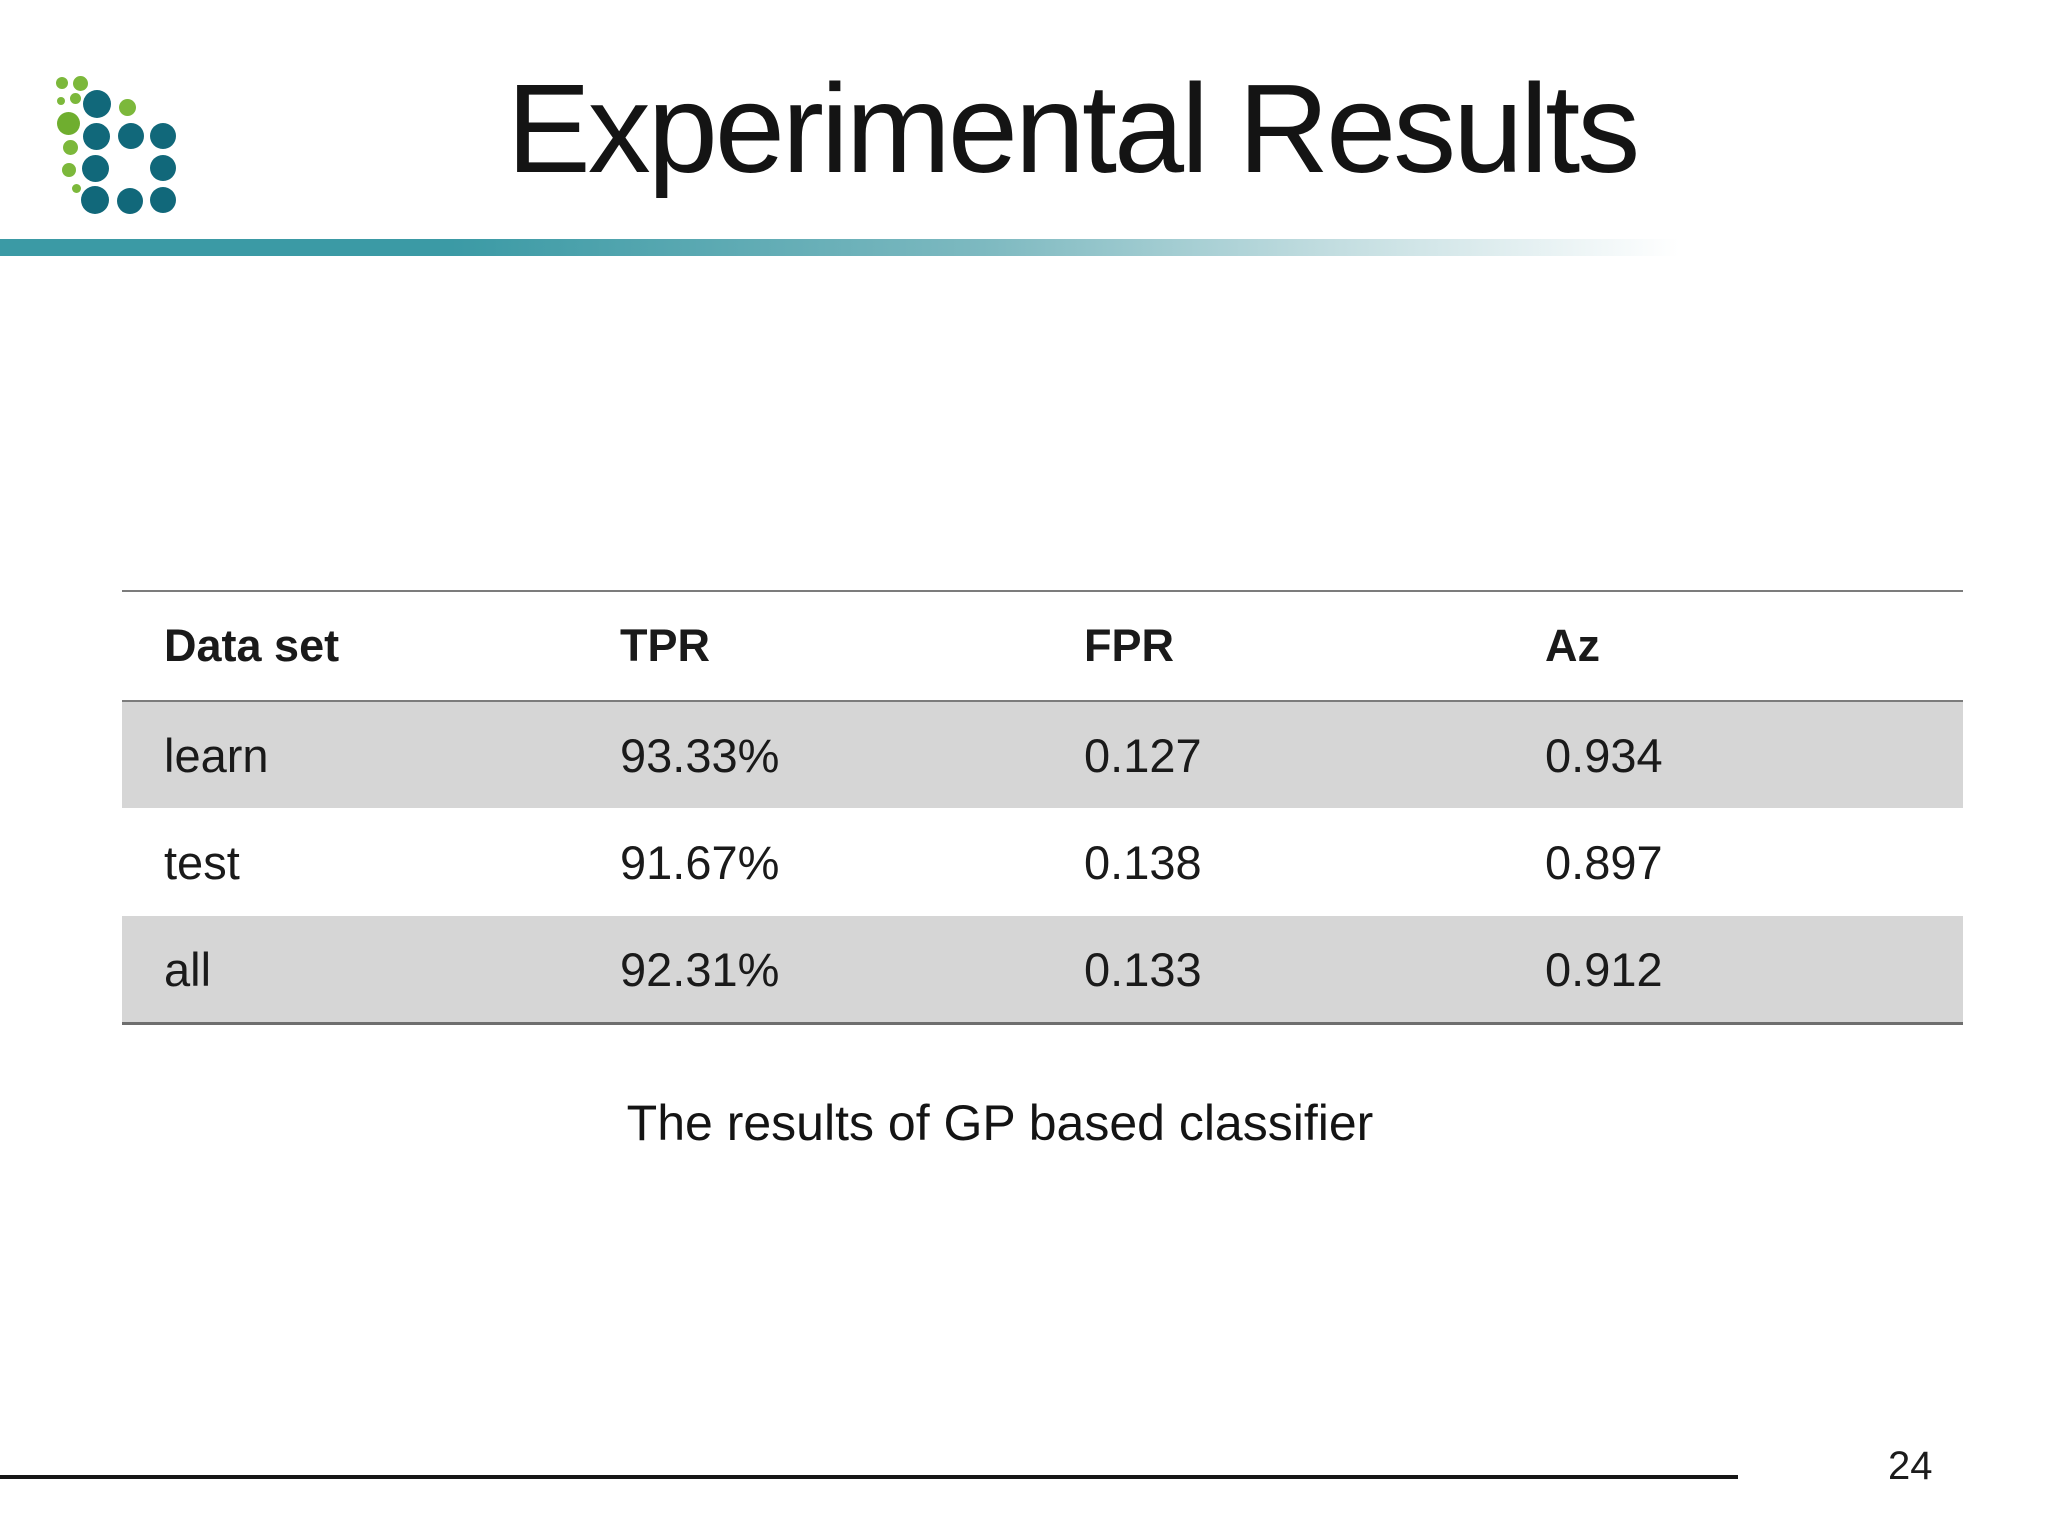  Describe the element at coordinates (252, 645) in the screenshot. I see `column-header-dataset: Data set` at that location.